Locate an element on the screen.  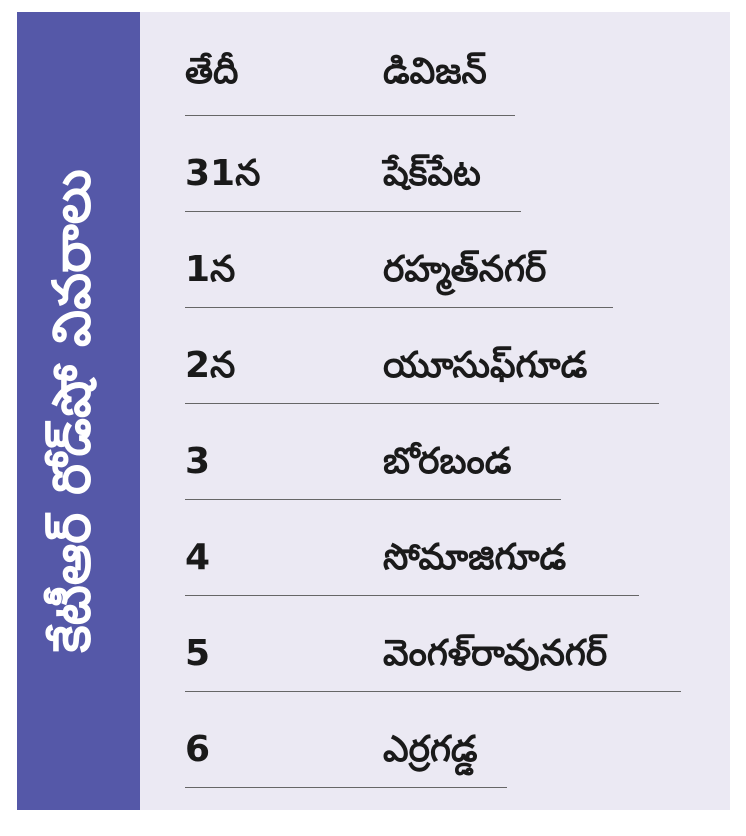
row-date: 5 is located at coordinates (198, 653).